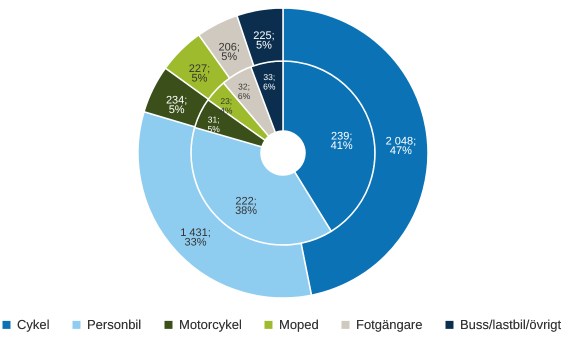 The height and width of the screenshot is (346, 569). What do you see at coordinates (199, 73) in the screenshot?
I see `data-label: 227; 5%` at bounding box center [199, 73].